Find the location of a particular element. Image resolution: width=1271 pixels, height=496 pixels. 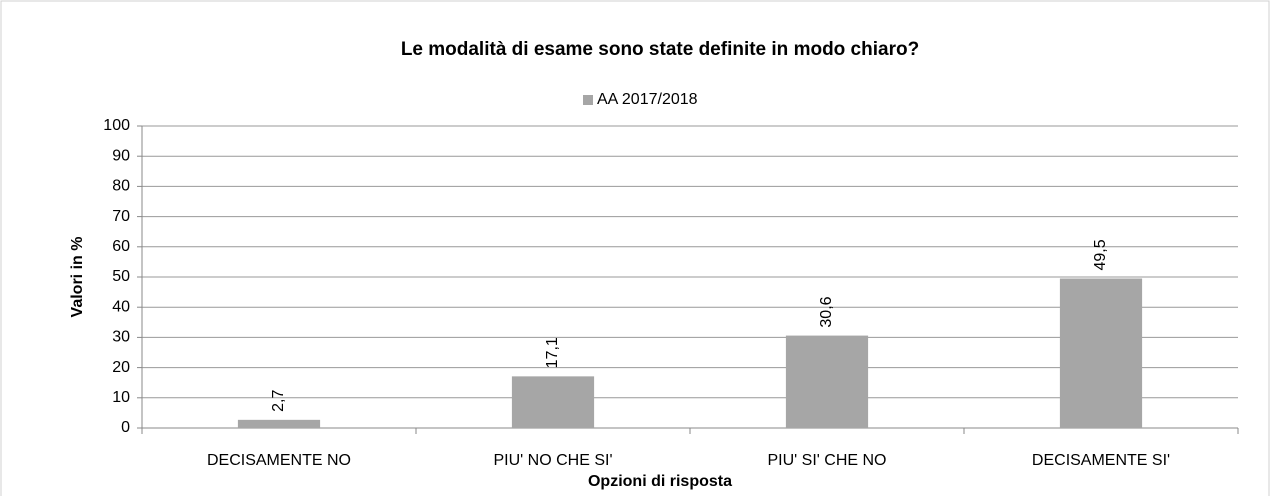

legend-swatch is located at coordinates (588, 100).